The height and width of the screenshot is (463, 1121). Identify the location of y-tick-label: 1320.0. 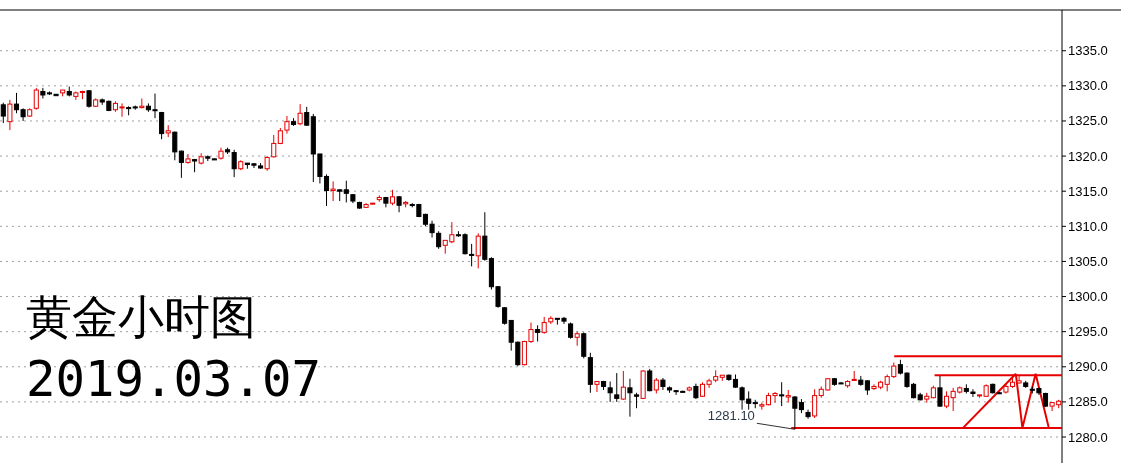
(1088, 156).